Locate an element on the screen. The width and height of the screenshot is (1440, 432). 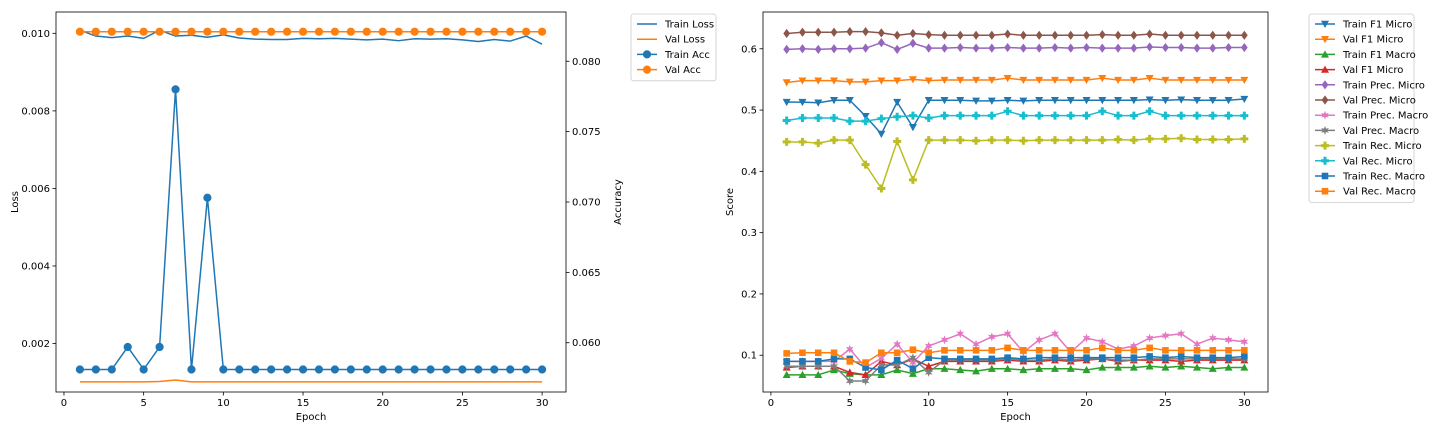
series-train-prec-micro is located at coordinates (1015, 46).